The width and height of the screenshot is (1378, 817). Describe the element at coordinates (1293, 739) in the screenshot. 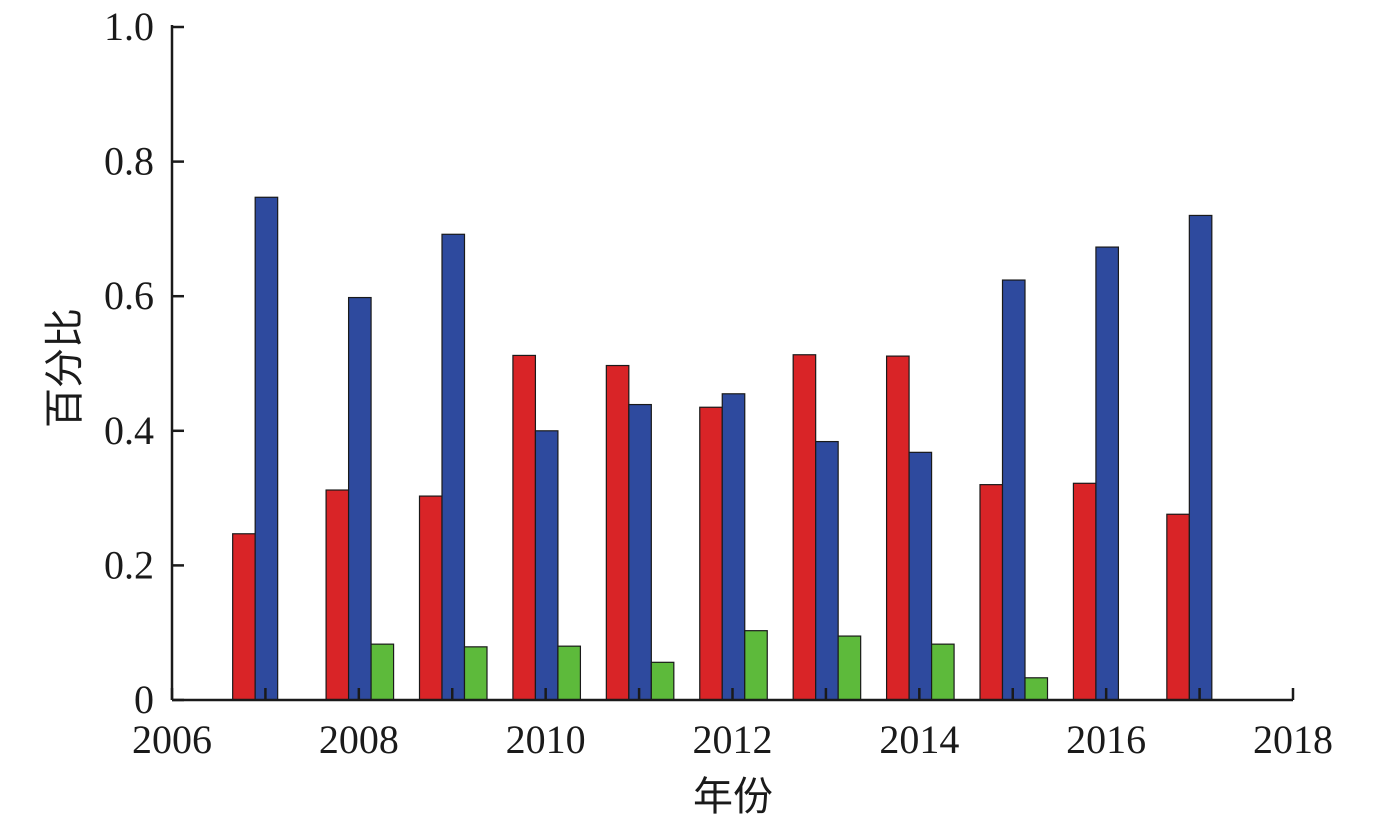

I see `x-tick-label: 2018` at that location.